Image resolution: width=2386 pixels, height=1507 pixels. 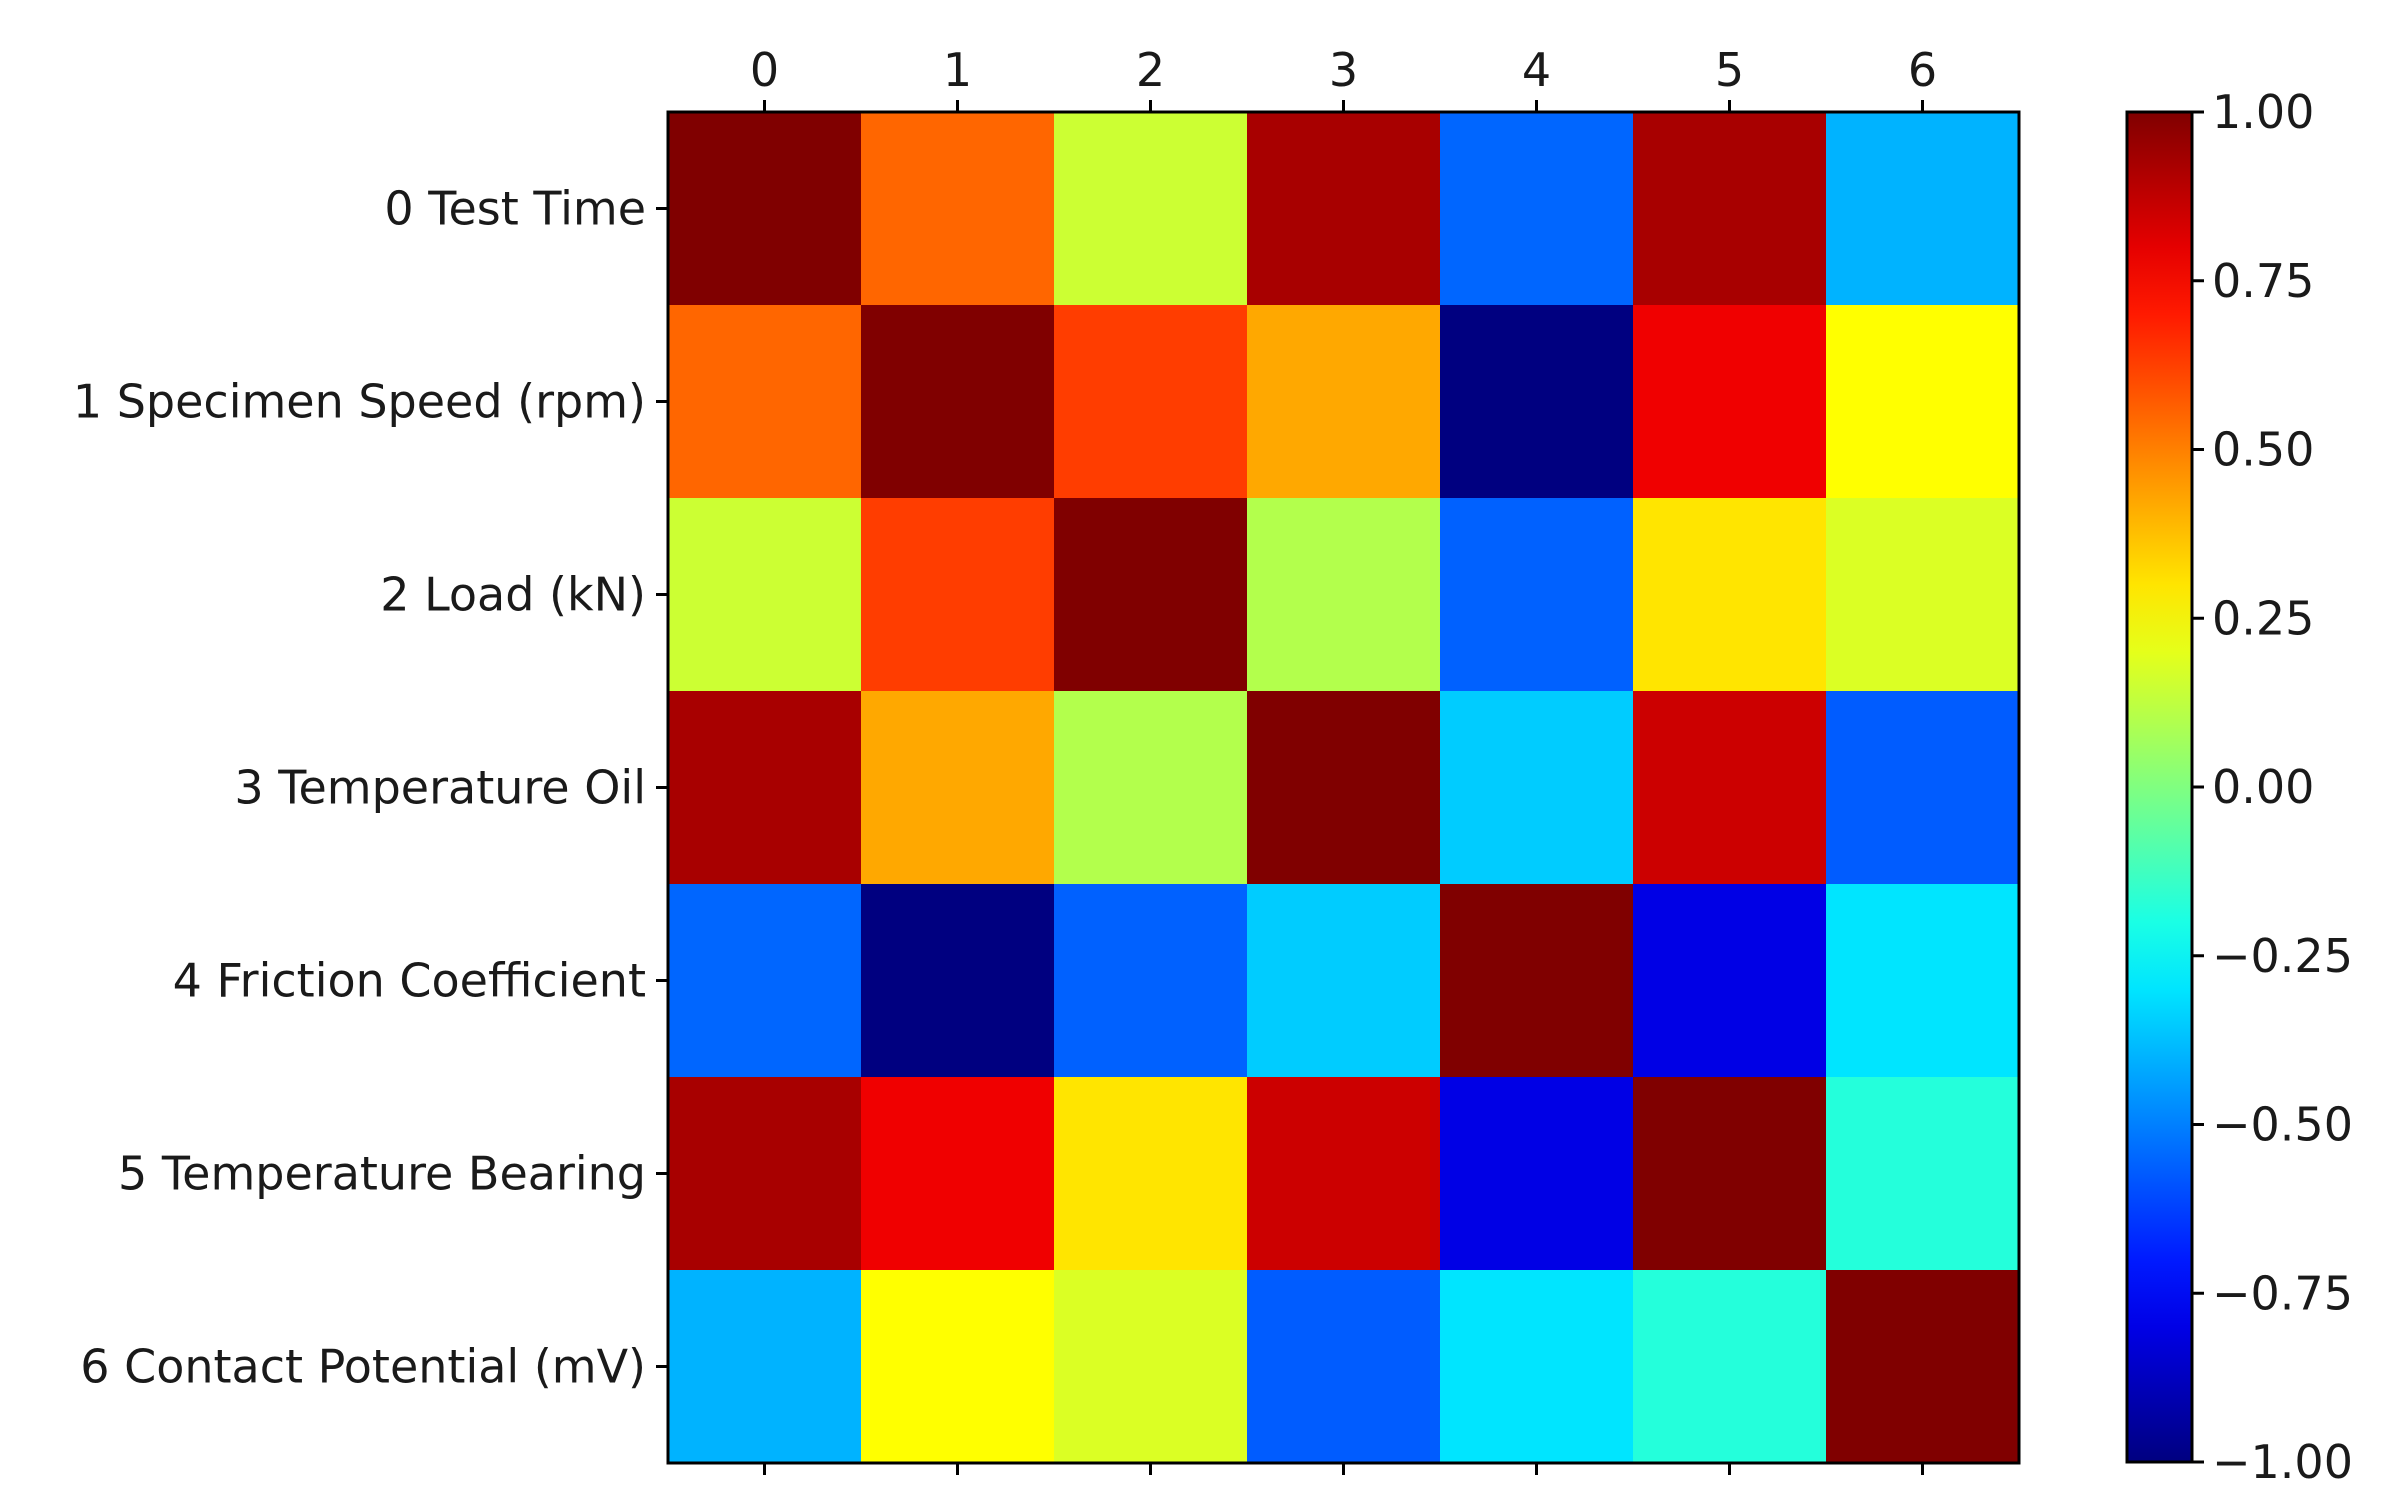 I want to click on colorbar-tick-label-5: −0.25, so click(x=2282, y=956).